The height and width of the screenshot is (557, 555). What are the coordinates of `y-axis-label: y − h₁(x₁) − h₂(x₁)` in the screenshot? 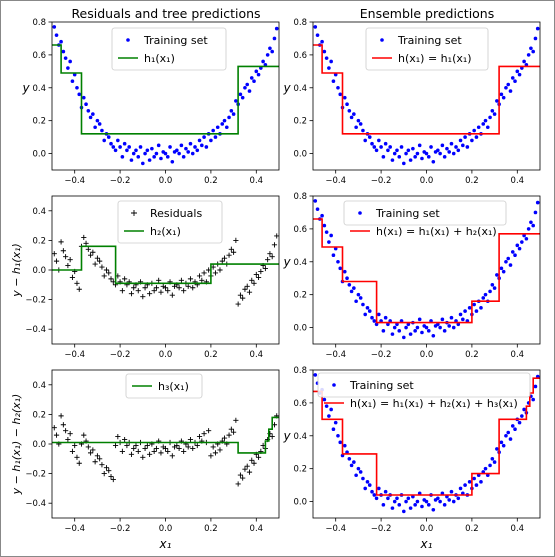 It's located at (16, 445).